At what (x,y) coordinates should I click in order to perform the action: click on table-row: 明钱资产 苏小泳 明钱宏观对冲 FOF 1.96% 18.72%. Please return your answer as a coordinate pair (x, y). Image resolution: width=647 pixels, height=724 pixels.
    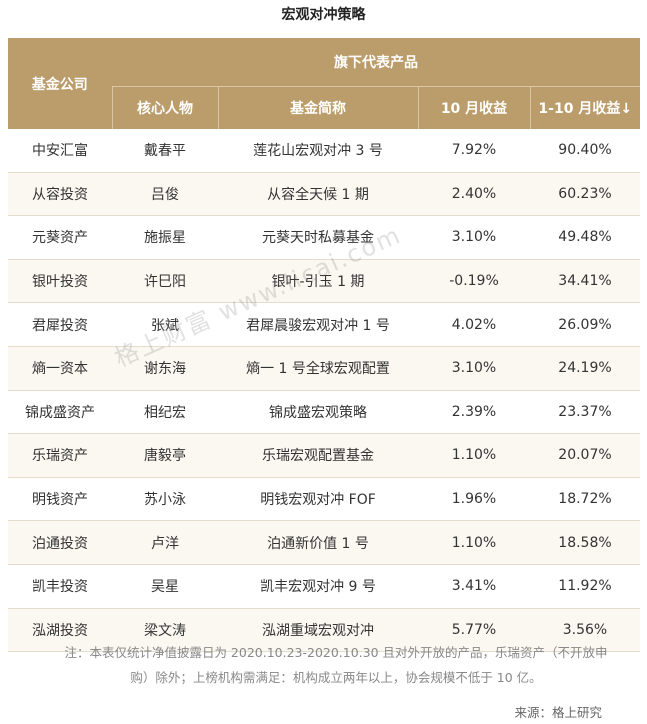
    Looking at the image, I should click on (324, 499).